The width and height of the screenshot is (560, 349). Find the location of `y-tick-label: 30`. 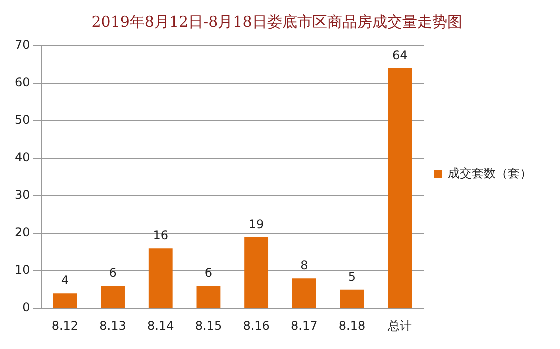

y-tick-label: 30 is located at coordinates (22, 195).